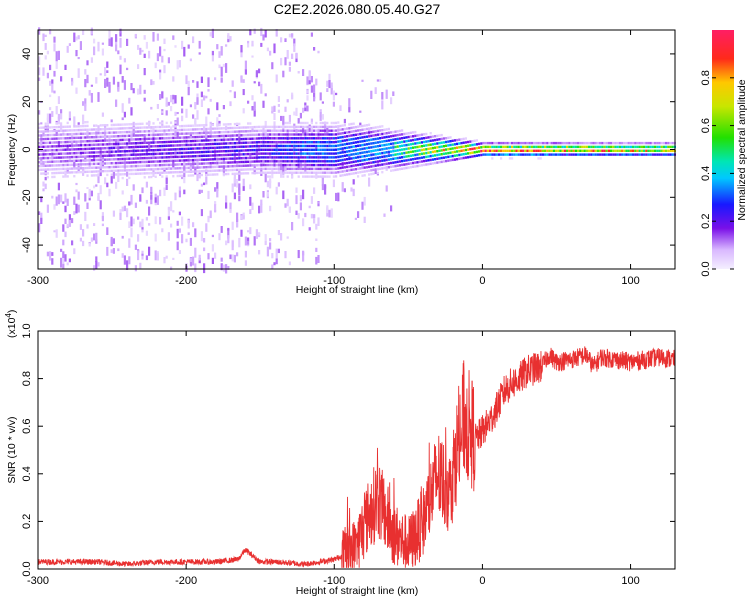 This screenshot has height=600, width=750. Describe the element at coordinates (38, 581) in the screenshot. I see `x-tick-label: -300` at that location.